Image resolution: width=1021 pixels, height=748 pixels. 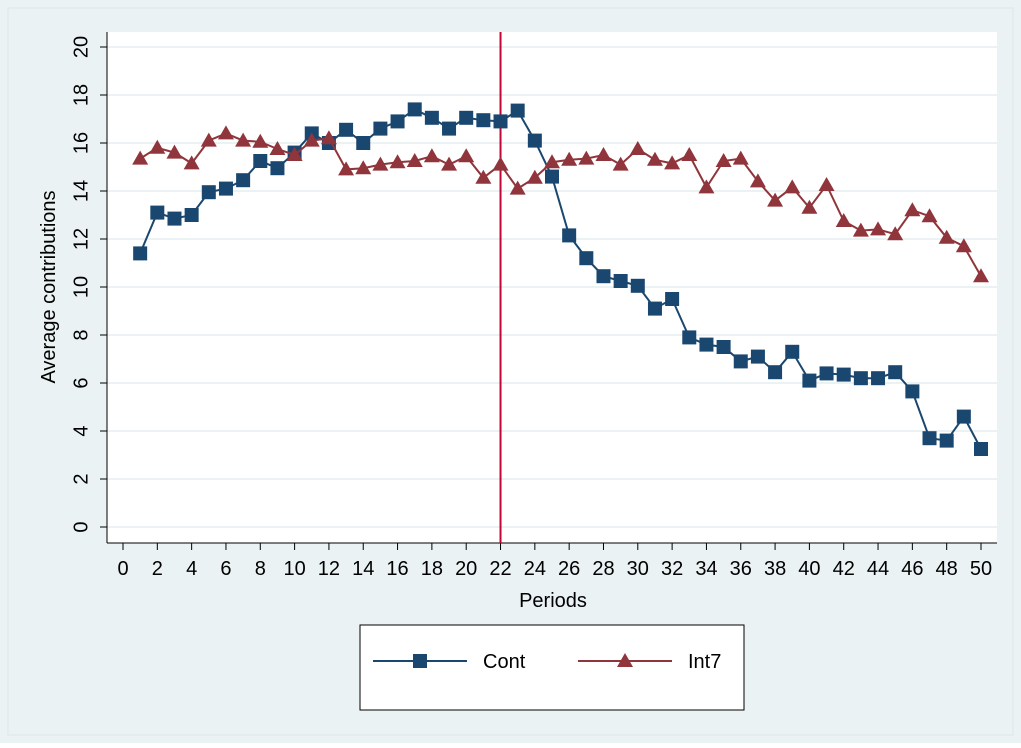 What do you see at coordinates (225, 569) in the screenshot?
I see `x-tick-label: 6` at bounding box center [225, 569].